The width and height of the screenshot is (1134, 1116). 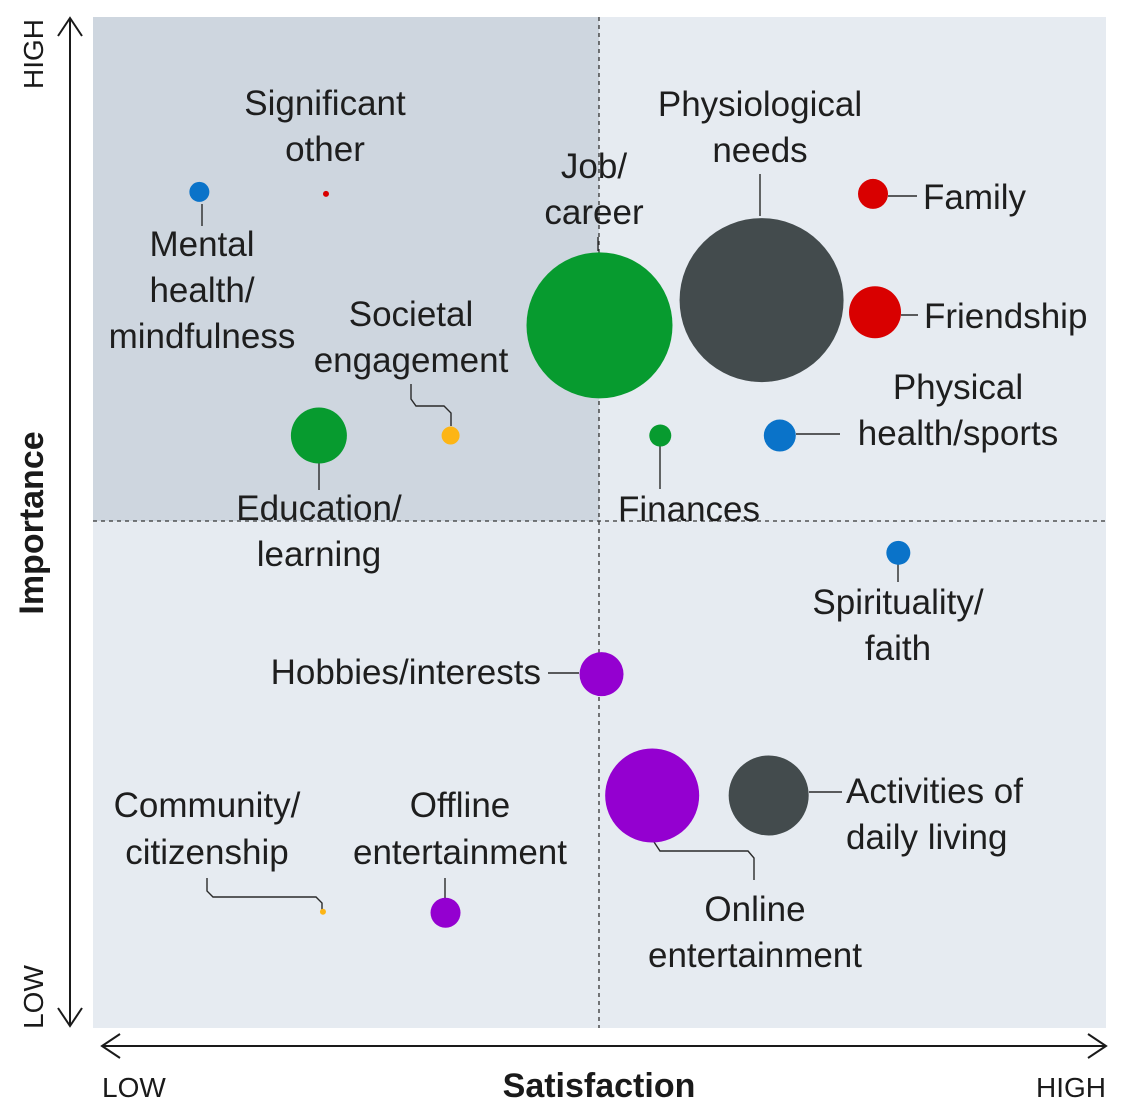 What do you see at coordinates (319, 508) in the screenshot?
I see `label-education-learning-line-1: Education/` at bounding box center [319, 508].